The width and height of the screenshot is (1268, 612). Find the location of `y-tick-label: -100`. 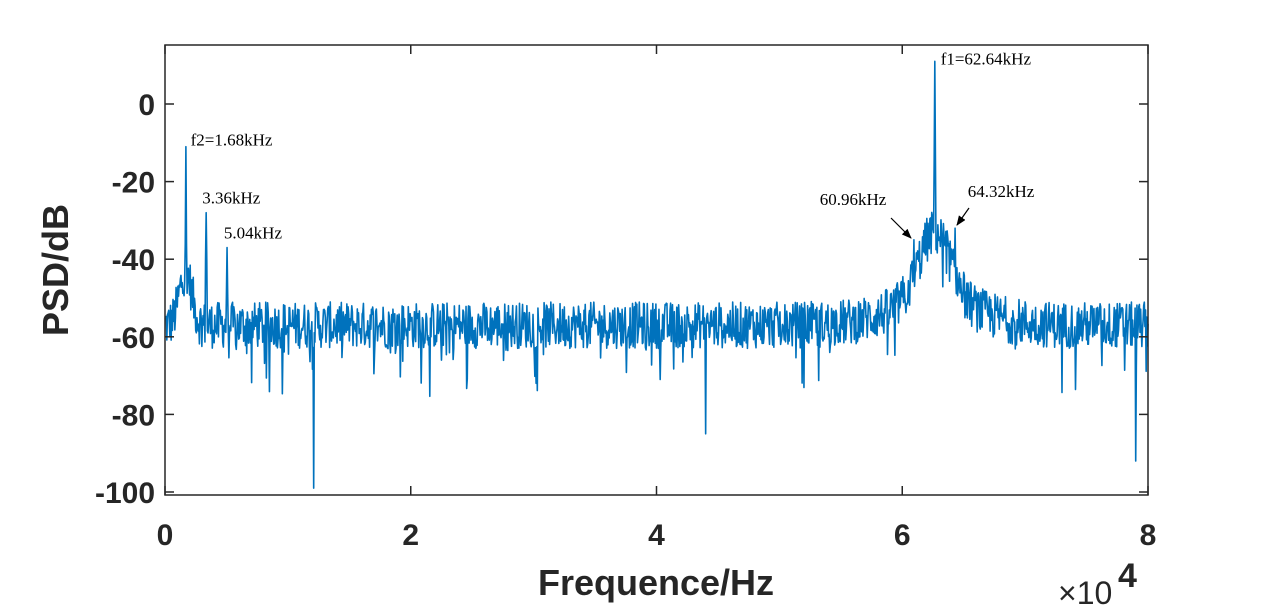

y-tick-label: -100 is located at coordinates (125, 493).